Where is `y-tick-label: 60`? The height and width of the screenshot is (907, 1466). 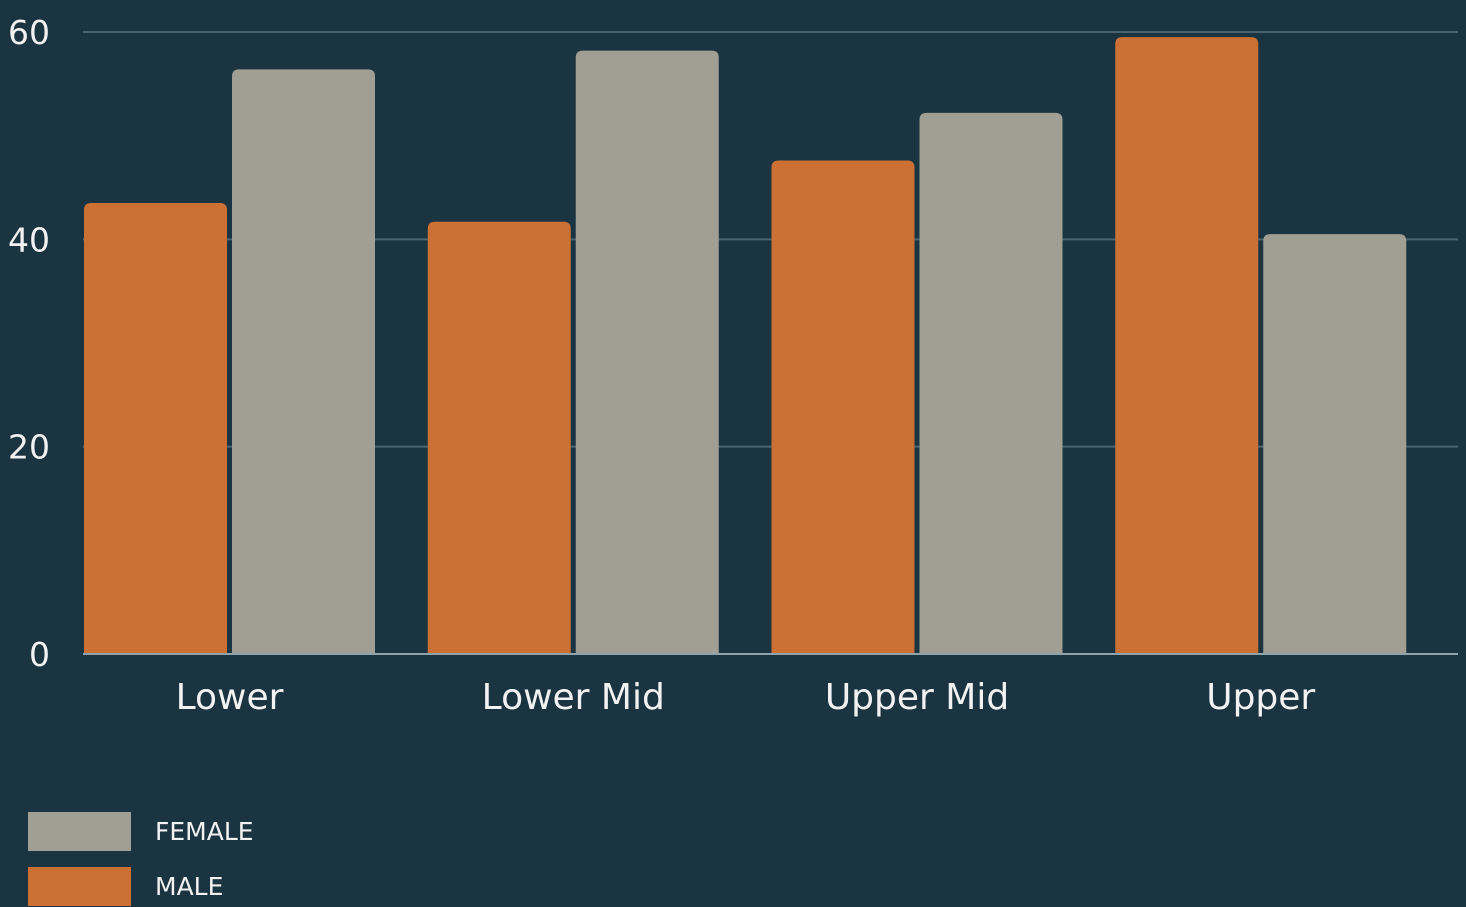 y-tick-label: 60 is located at coordinates (29, 32).